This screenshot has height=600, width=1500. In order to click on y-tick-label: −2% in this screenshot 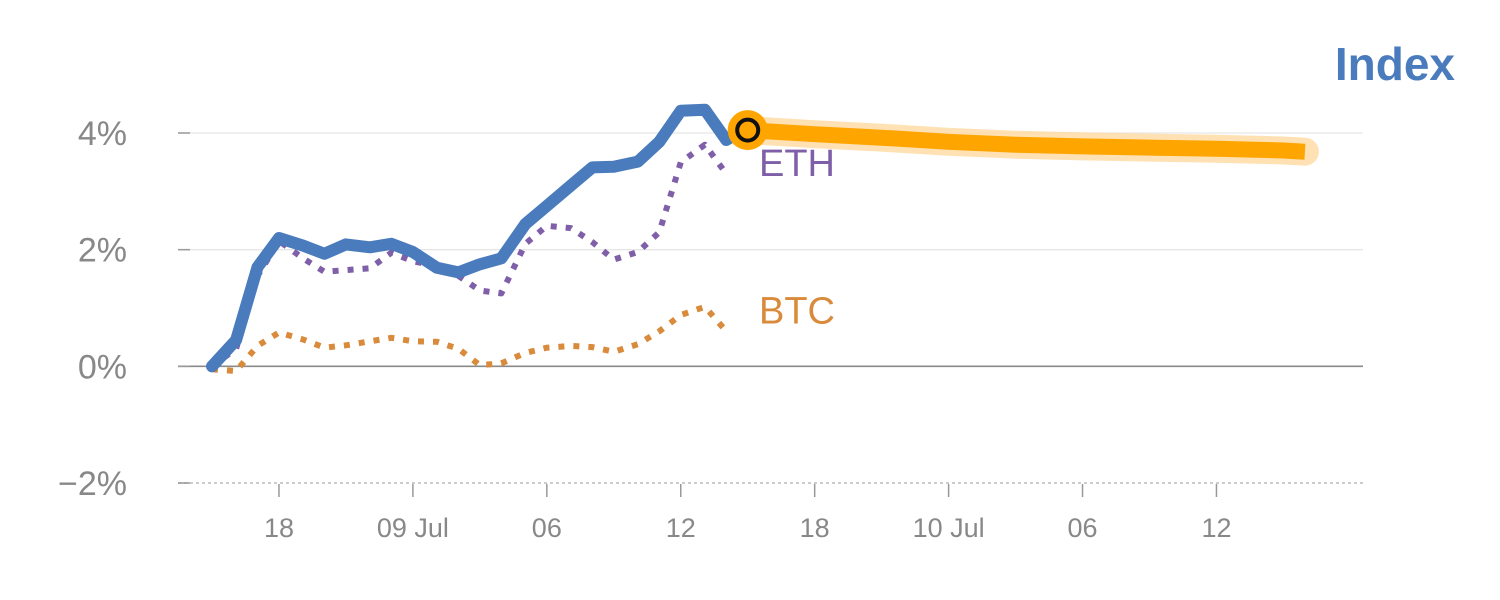, I will do `click(92, 484)`.